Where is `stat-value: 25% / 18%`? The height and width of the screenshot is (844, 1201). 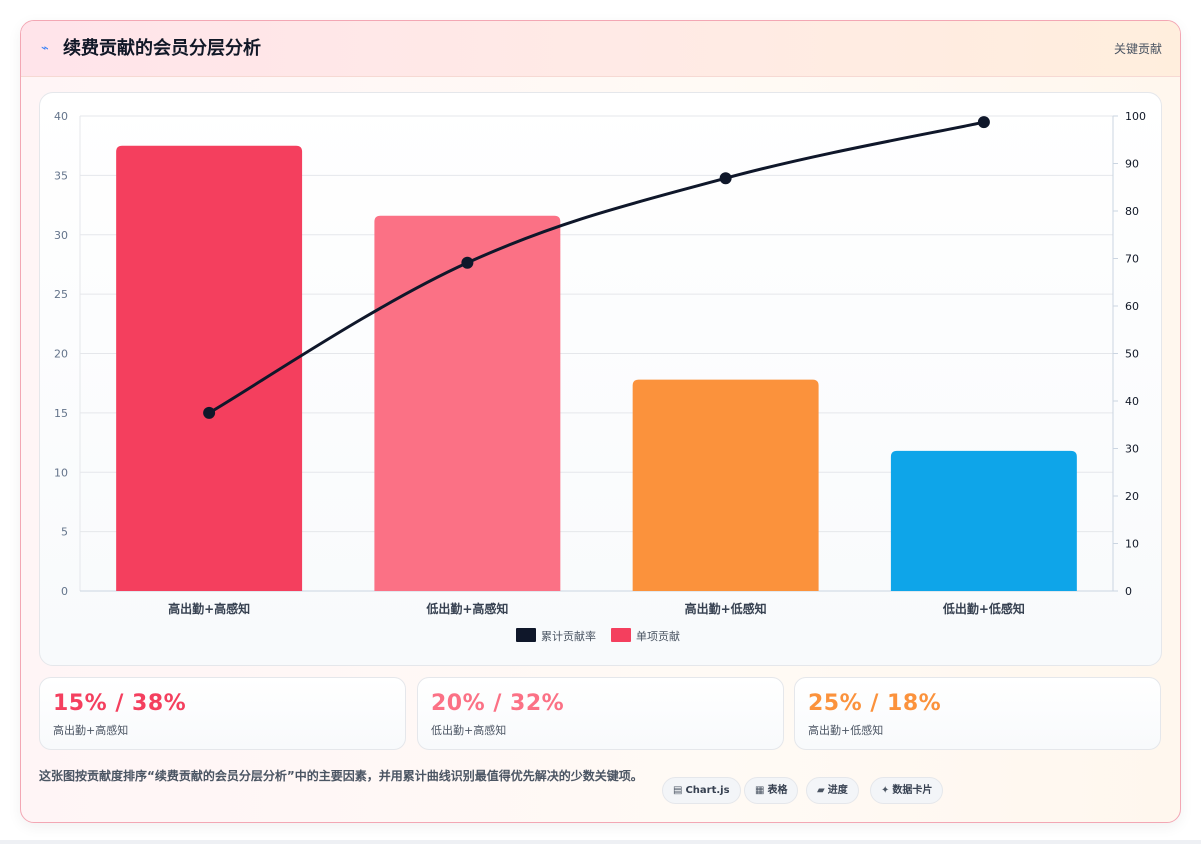 stat-value: 25% / 18% is located at coordinates (875, 703).